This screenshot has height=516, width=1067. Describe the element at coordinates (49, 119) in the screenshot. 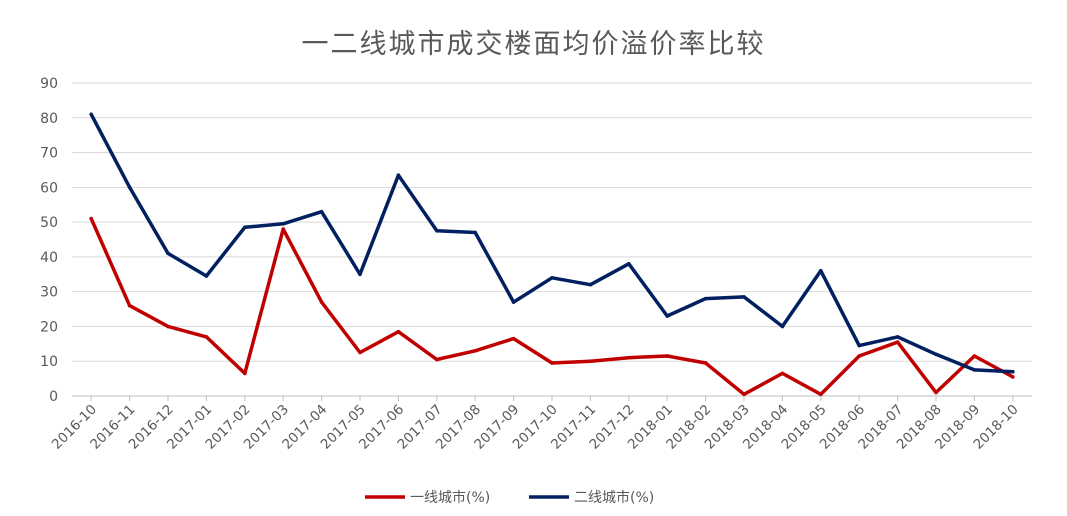

I see `y-tick-label: 80` at that location.